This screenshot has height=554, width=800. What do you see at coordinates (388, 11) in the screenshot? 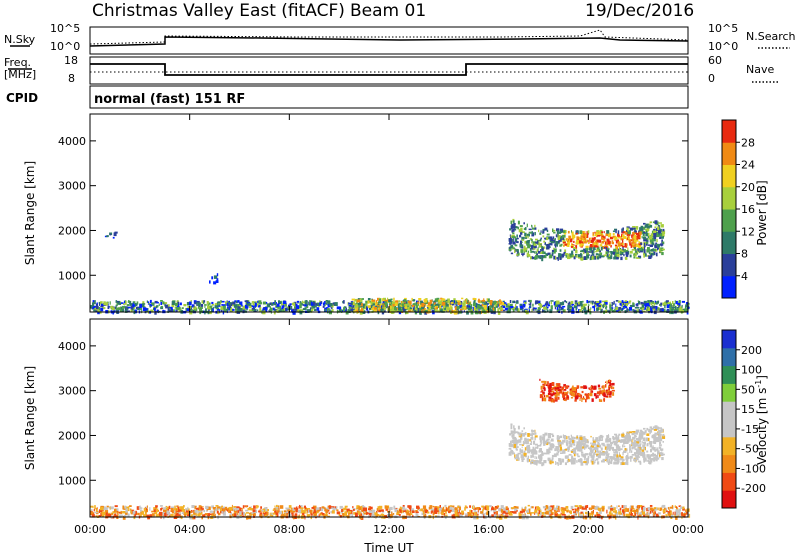
I see `beam-label: Beam 01` at bounding box center [388, 11].